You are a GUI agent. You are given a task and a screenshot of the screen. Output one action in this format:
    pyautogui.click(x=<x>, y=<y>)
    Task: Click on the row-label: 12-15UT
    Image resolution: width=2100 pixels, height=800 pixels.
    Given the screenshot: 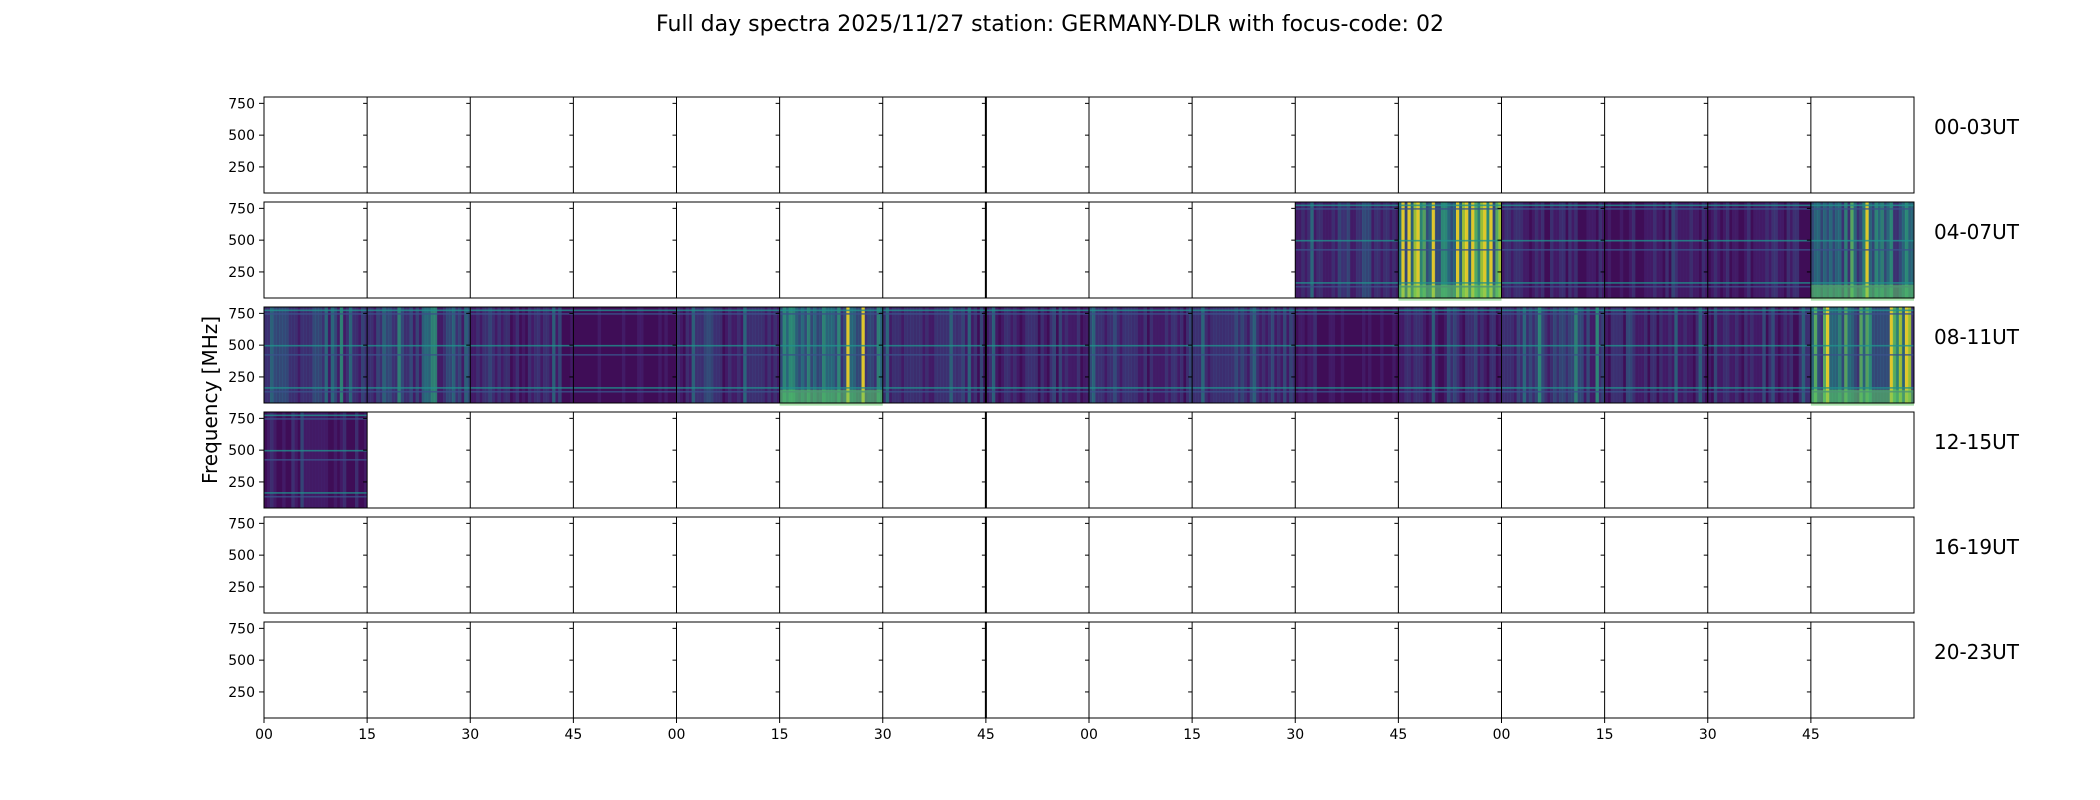 What is the action you would take?
    pyautogui.click(x=1977, y=442)
    